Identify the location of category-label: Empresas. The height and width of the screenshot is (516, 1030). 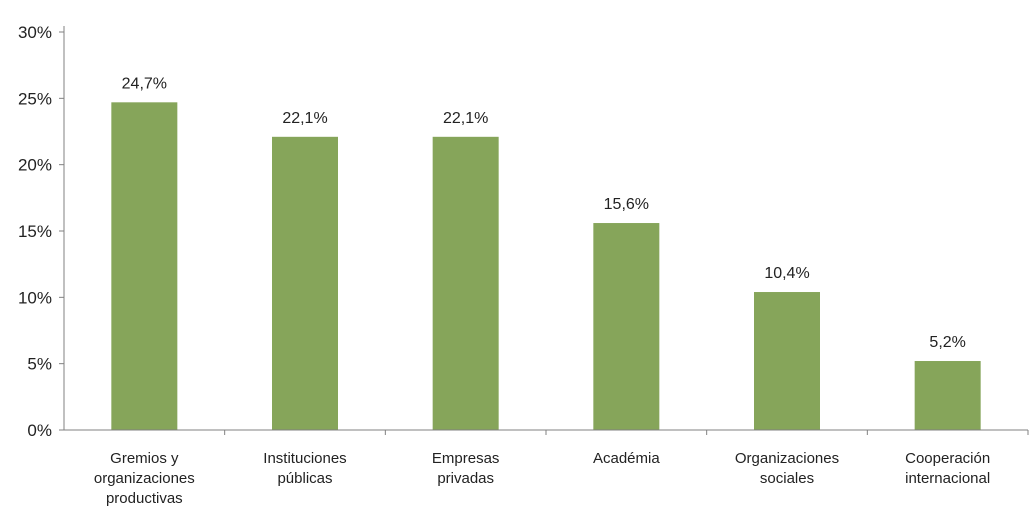
(466, 458).